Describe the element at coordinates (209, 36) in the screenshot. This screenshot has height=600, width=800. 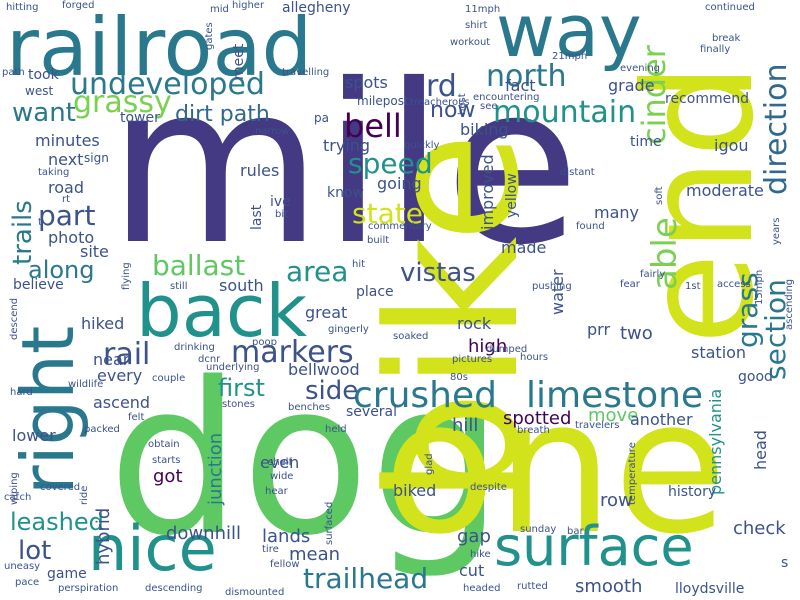
I see `word-gates: gates` at that location.